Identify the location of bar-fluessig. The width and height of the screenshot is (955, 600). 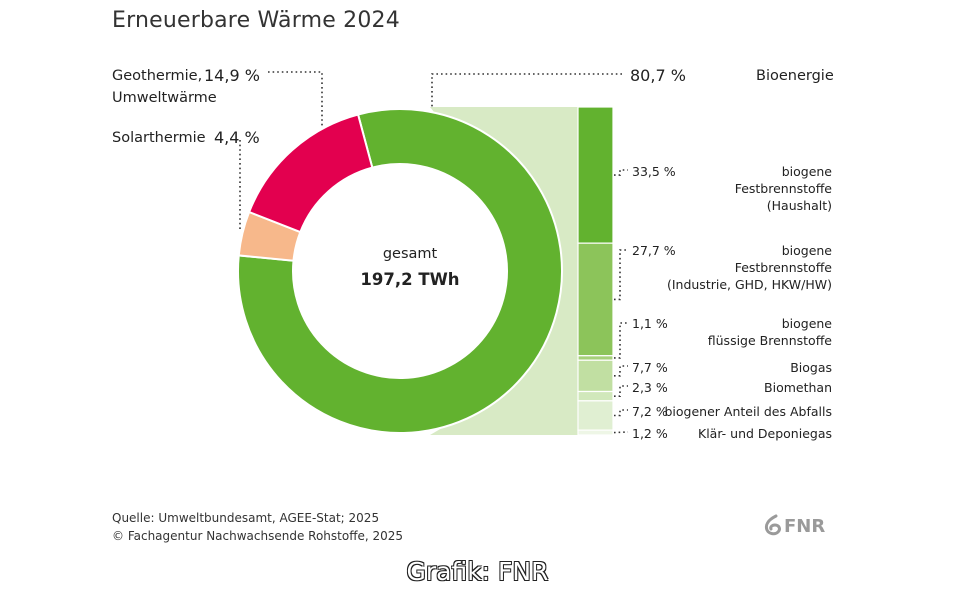
(595, 358).